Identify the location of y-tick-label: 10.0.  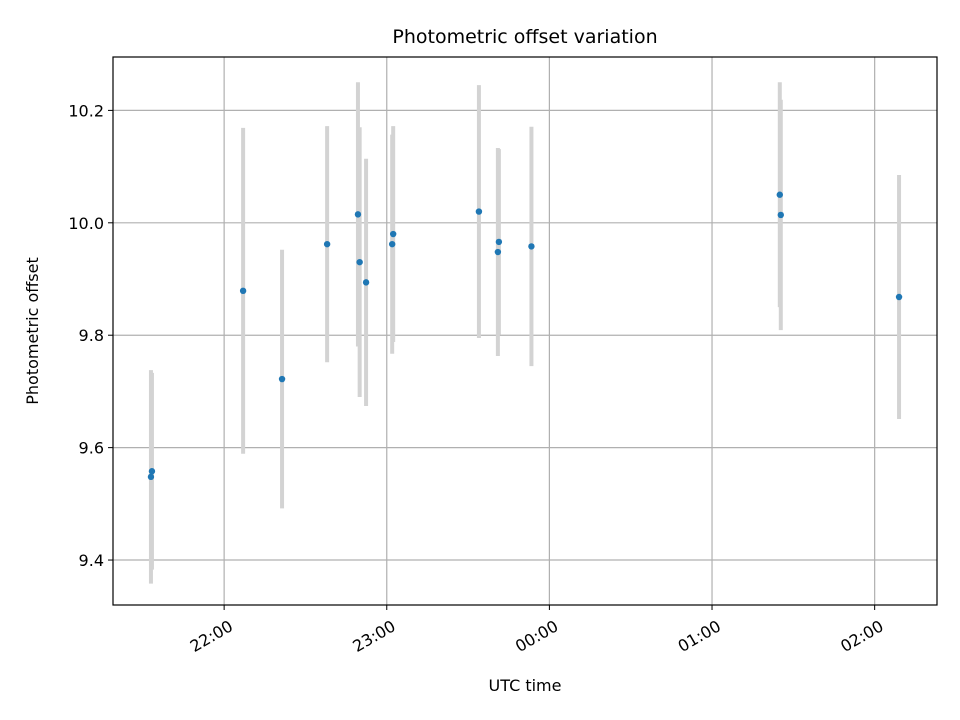
(86, 223).